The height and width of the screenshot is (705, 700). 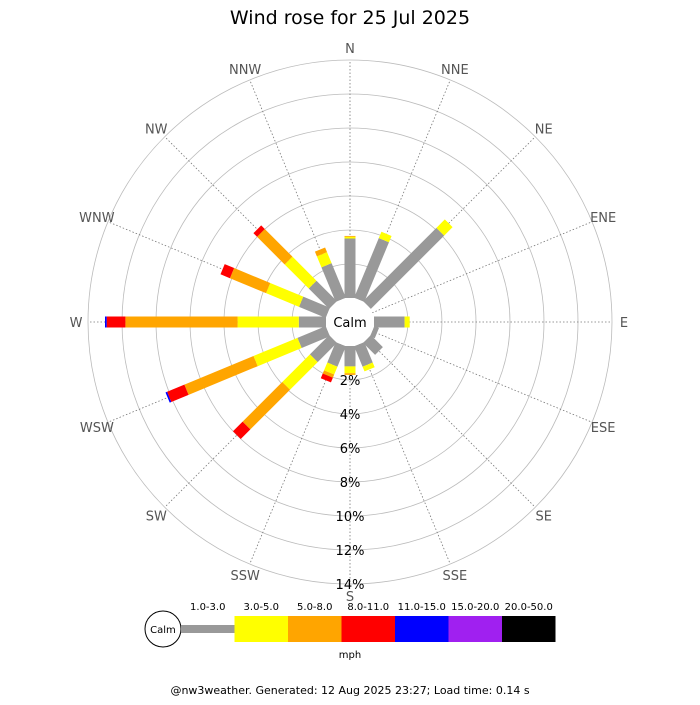 I want to click on legend-swatch-3.0-5.0, so click(x=261, y=629).